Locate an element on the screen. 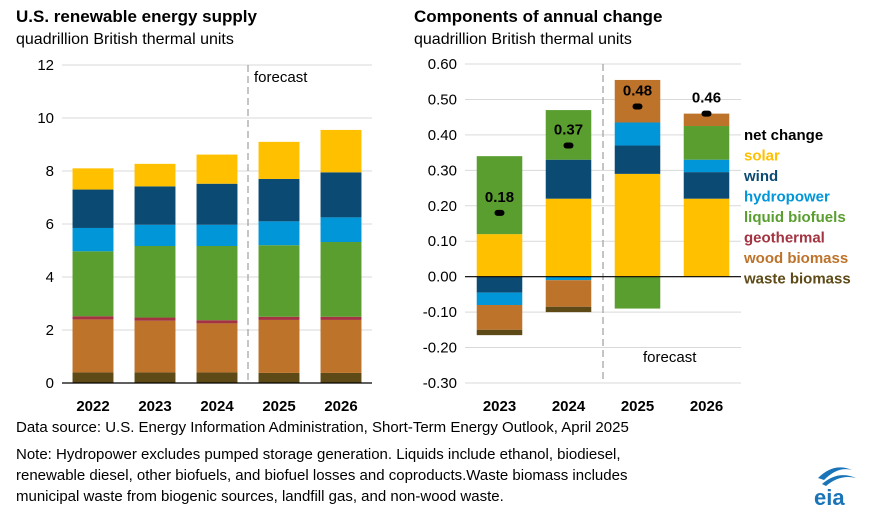  y-tick-label: 0 is located at coordinates (50, 383).